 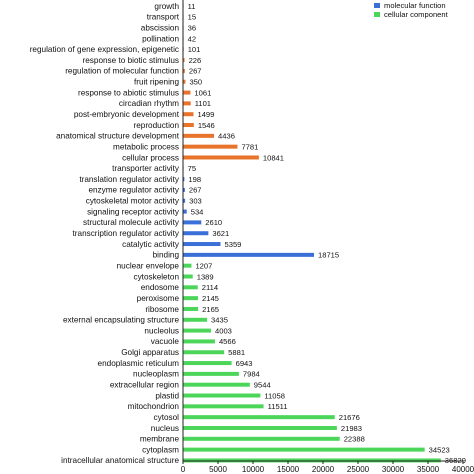 What do you see at coordinates (121, 320) in the screenshot?
I see `category-label: external encapsulating structure` at bounding box center [121, 320].